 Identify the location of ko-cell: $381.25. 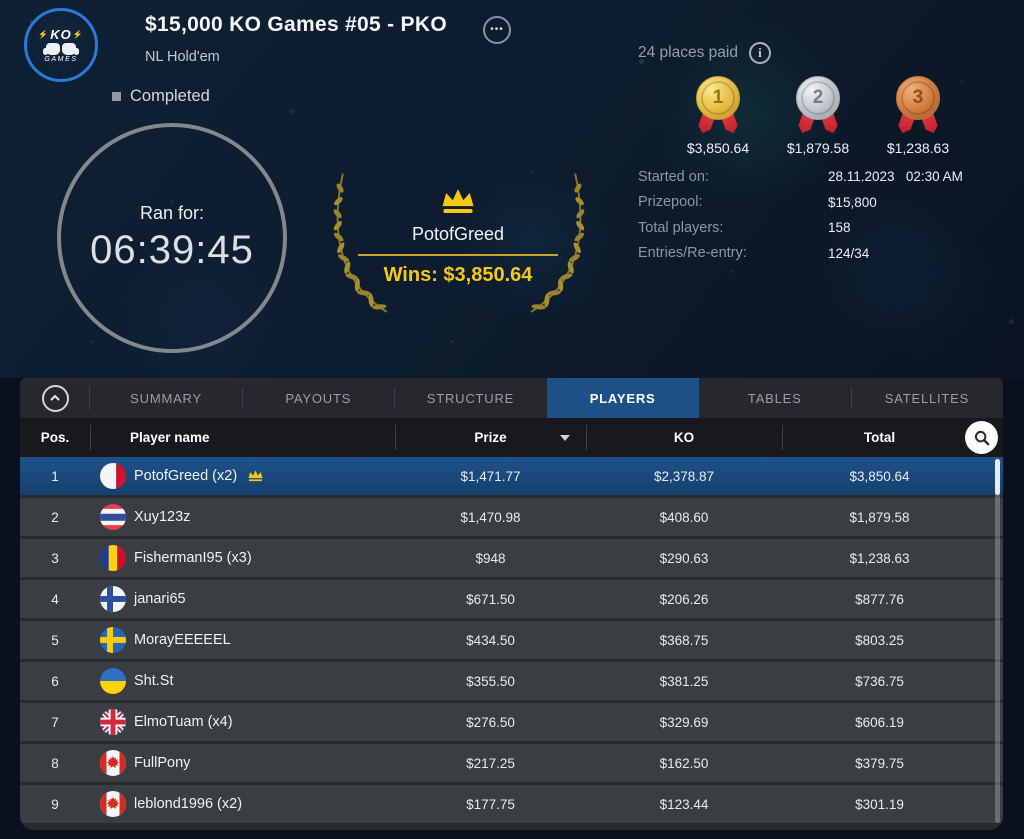
(684, 681).